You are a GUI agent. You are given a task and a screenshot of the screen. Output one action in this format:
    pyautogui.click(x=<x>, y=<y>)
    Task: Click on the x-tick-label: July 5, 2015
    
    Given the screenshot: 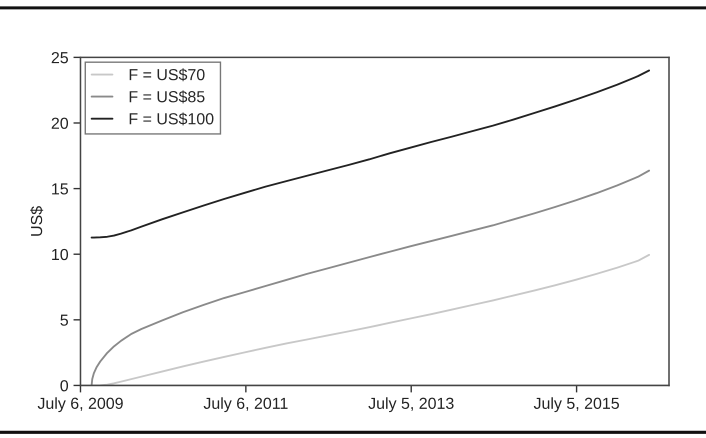 What is the action you would take?
    pyautogui.click(x=576, y=404)
    